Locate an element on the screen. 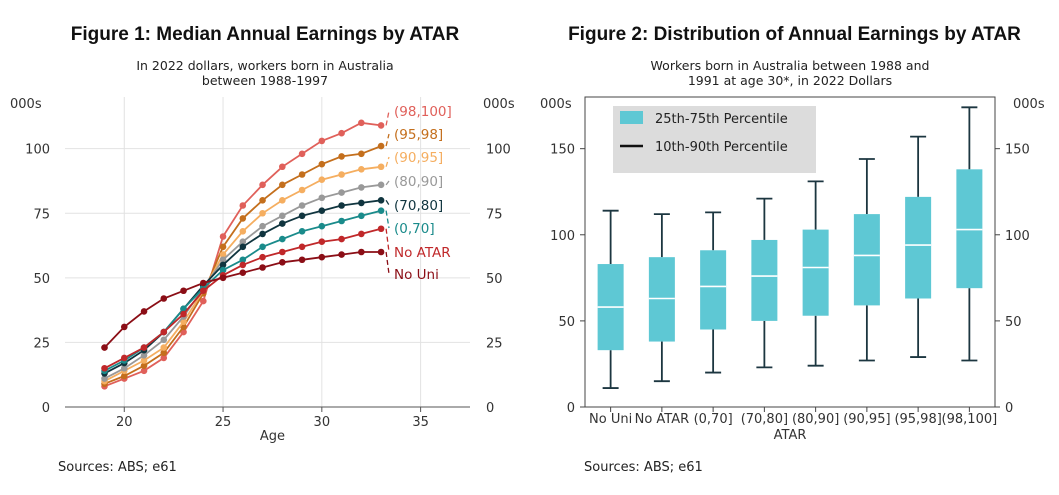 This screenshot has height=495, width=1059. series-label: (80,90] is located at coordinates (418, 182).